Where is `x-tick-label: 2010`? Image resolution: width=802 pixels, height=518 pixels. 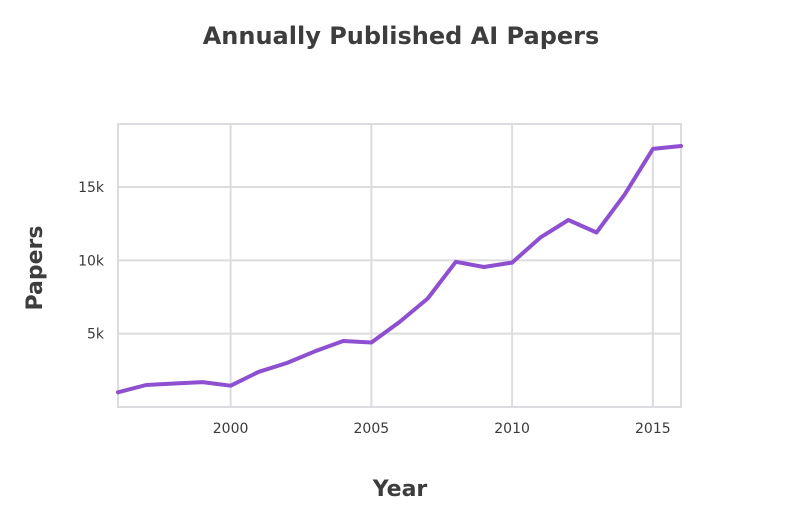 x-tick-label: 2010 is located at coordinates (512, 429).